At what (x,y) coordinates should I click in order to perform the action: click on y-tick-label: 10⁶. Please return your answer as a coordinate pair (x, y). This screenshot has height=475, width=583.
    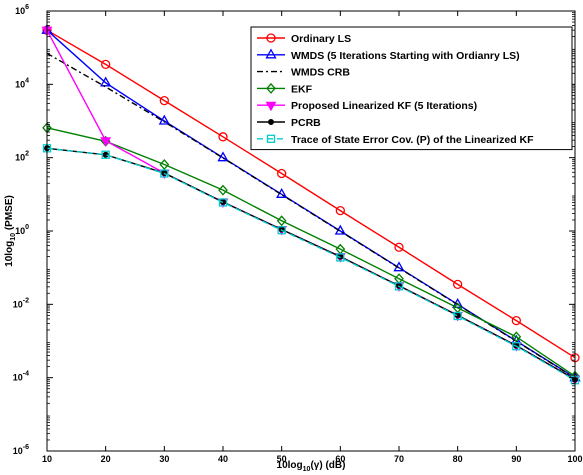
    Looking at the image, I should click on (22, 10).